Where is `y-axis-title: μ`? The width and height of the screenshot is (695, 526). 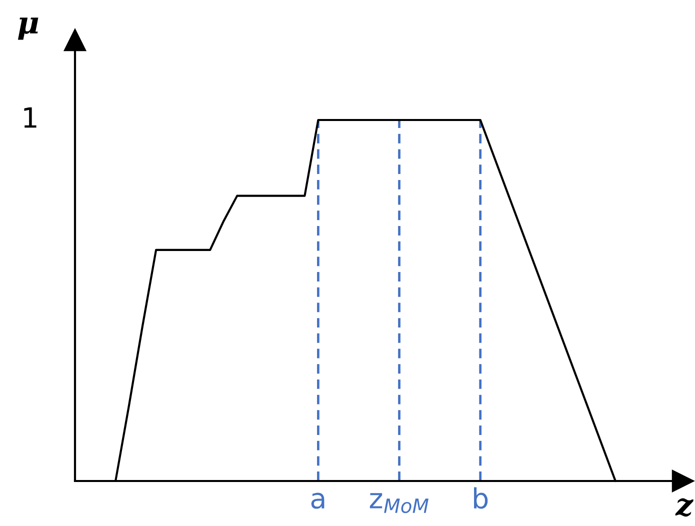 y-axis-title: μ is located at coordinates (28, 29).